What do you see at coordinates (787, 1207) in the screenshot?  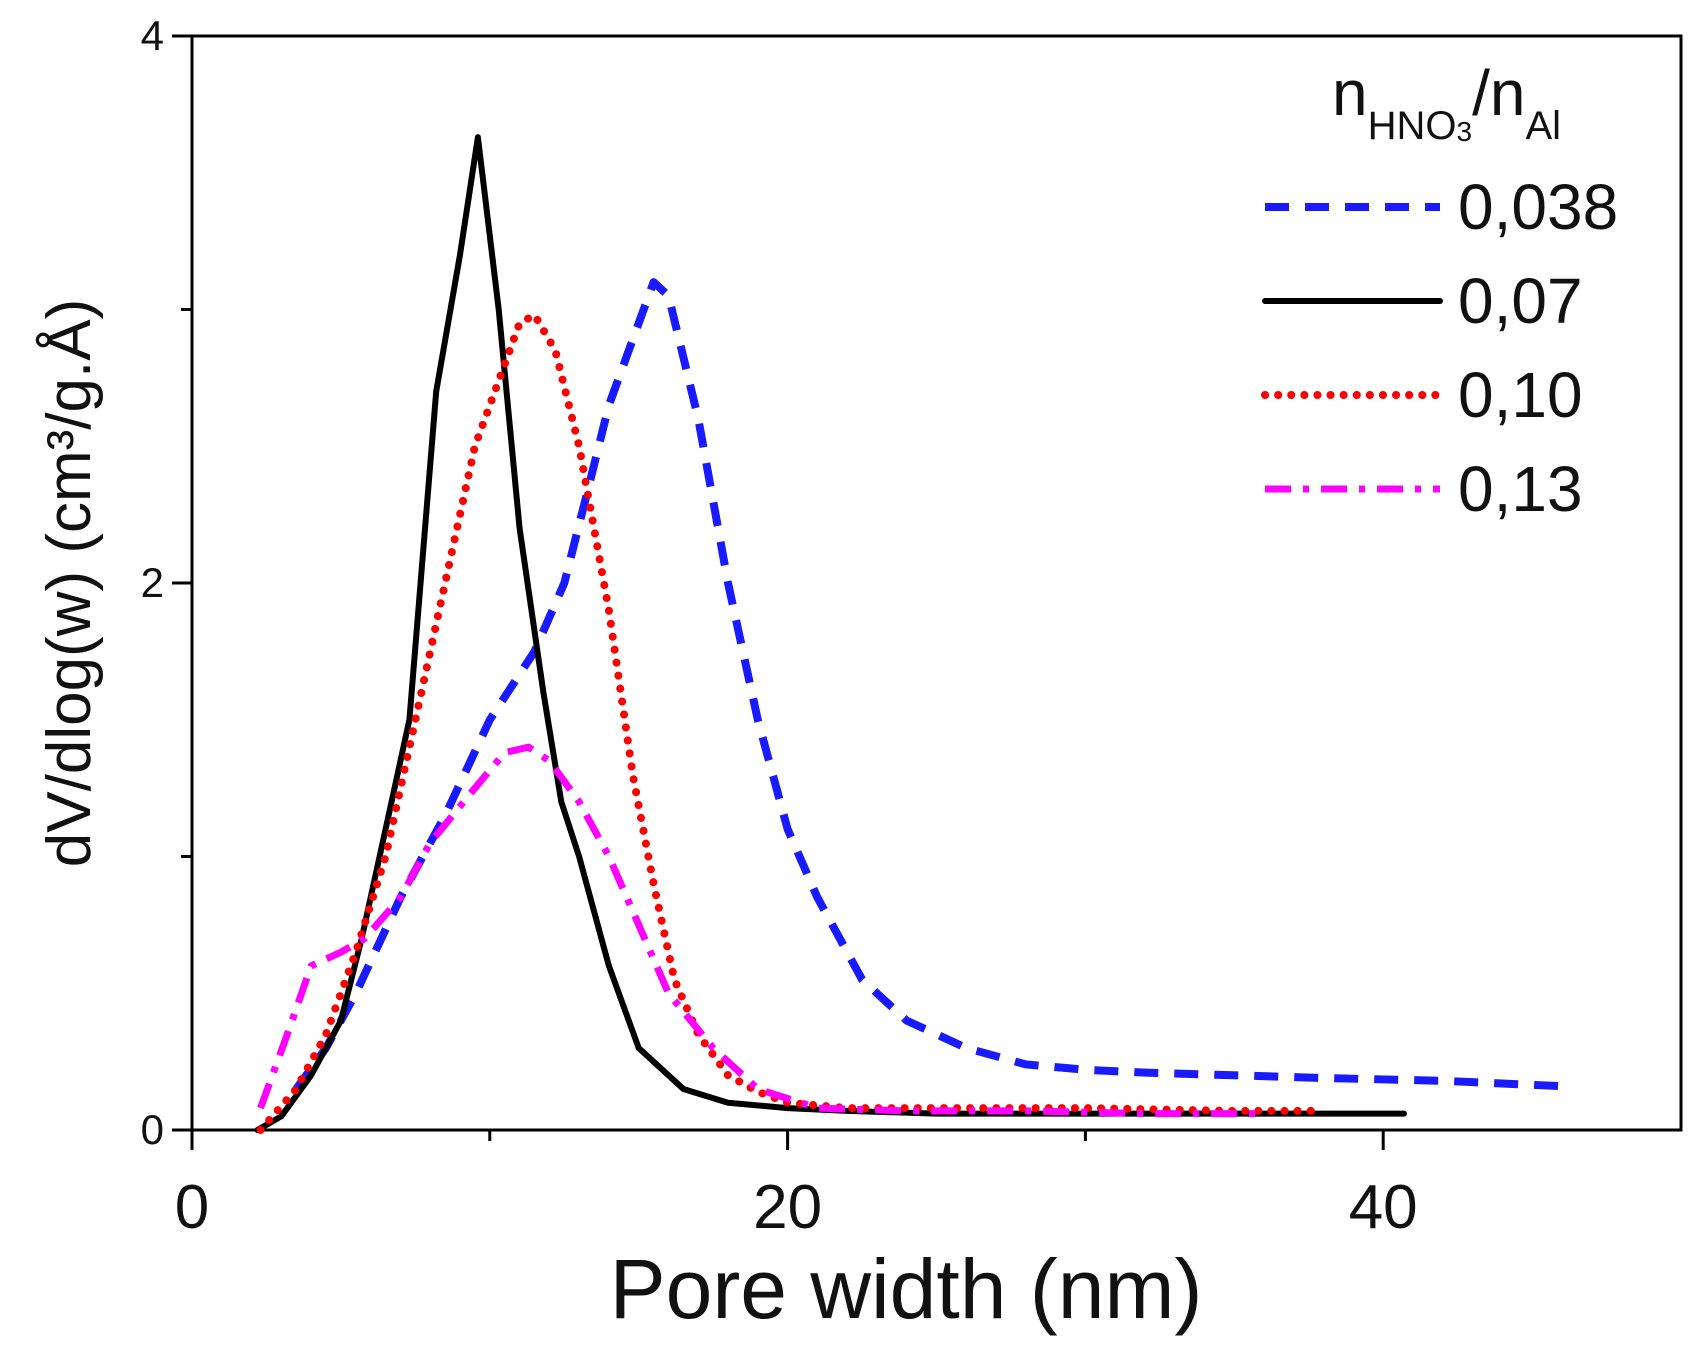 I see `x-tick-label: 20` at bounding box center [787, 1207].